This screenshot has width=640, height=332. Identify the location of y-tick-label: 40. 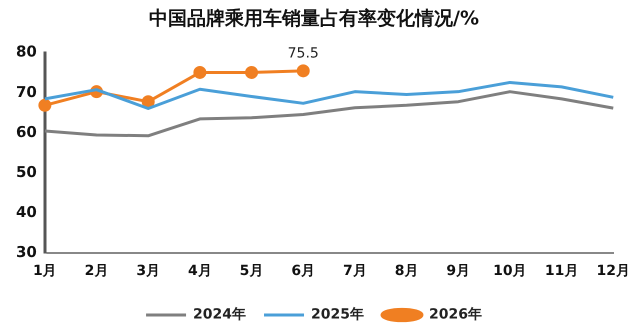
(26, 212).